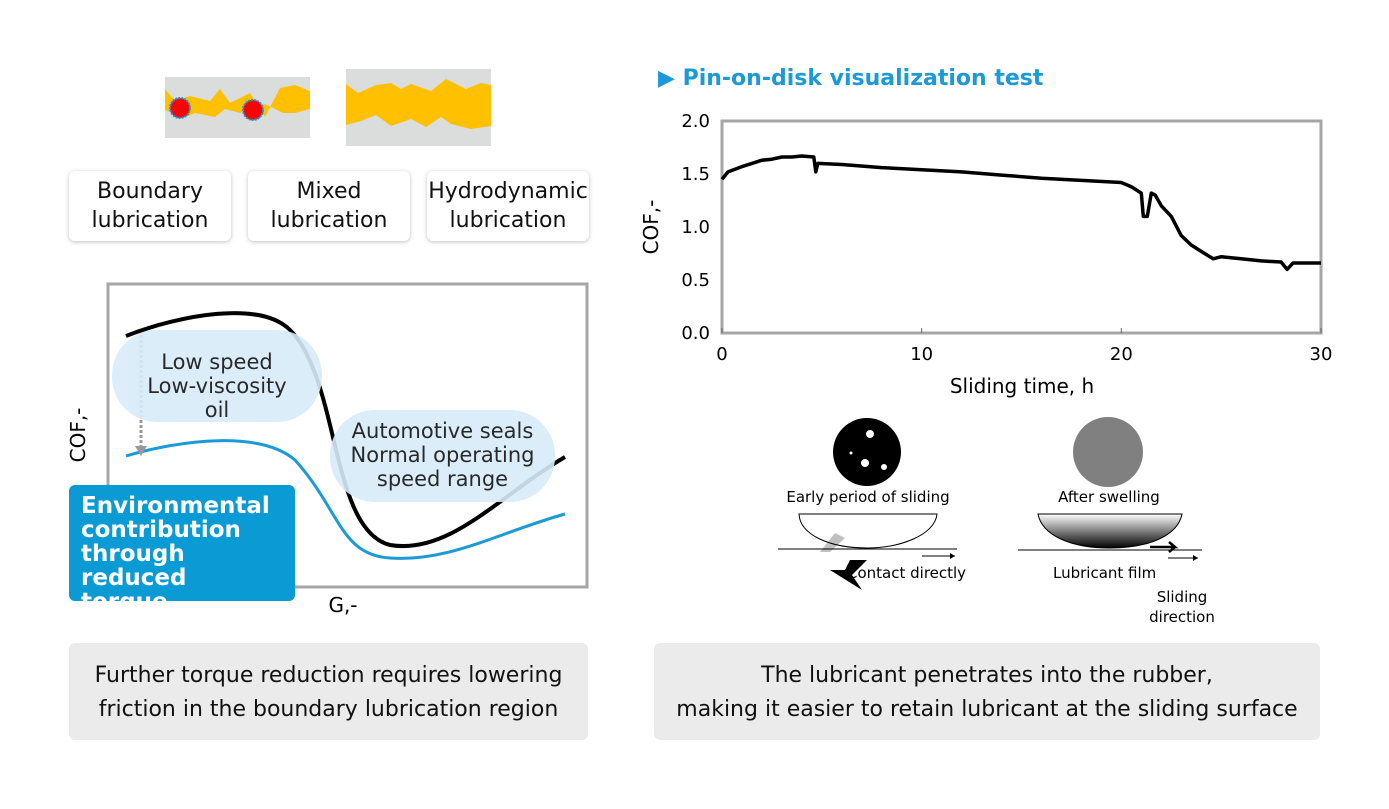  Describe the element at coordinates (150, 191) in the screenshot. I see `label-line: Boundary` at that location.